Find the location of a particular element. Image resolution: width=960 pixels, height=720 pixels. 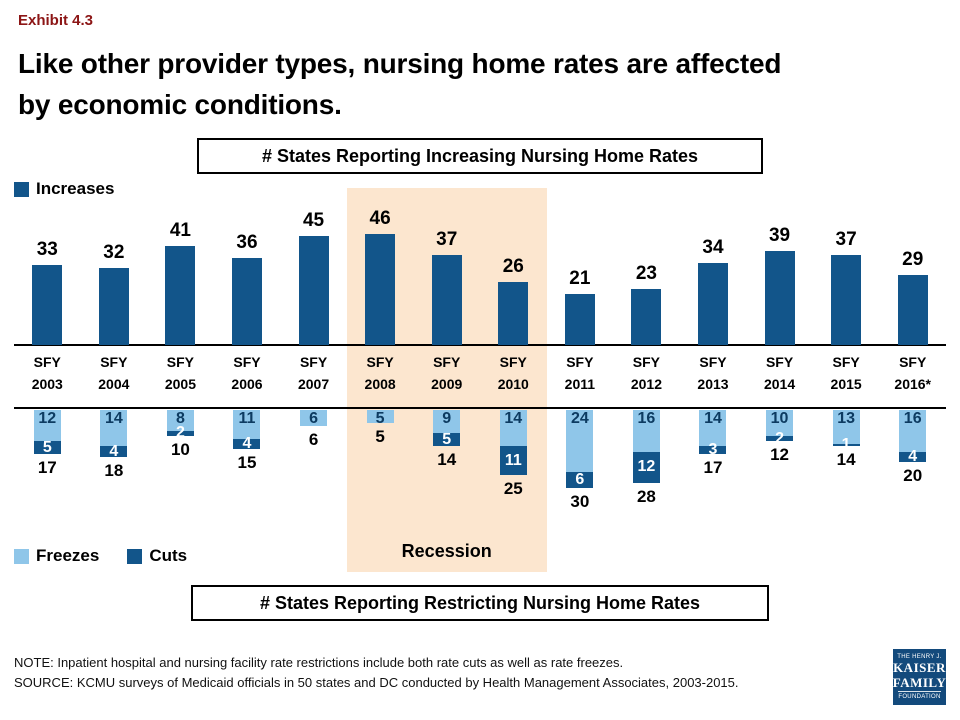

cuts-bar: 1 is located at coordinates (846, 445).